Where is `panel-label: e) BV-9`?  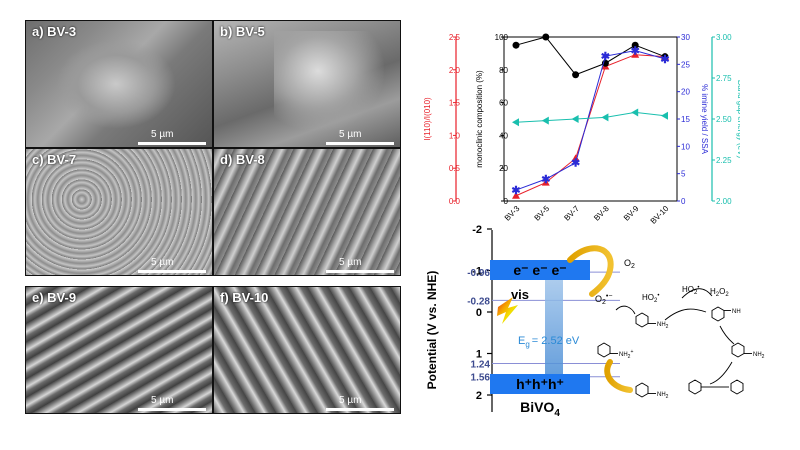
panel-label: e) BV-9 is located at coordinates (54, 297).